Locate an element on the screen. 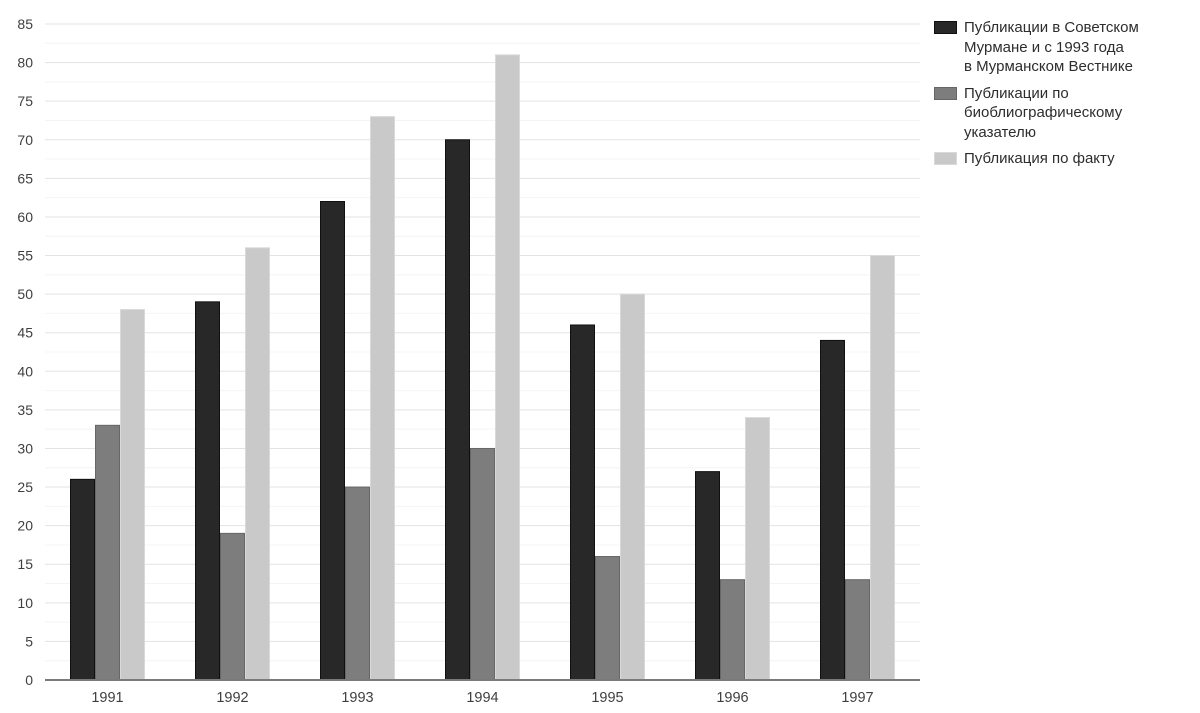  y-tick-label: 60 is located at coordinates (25, 217).